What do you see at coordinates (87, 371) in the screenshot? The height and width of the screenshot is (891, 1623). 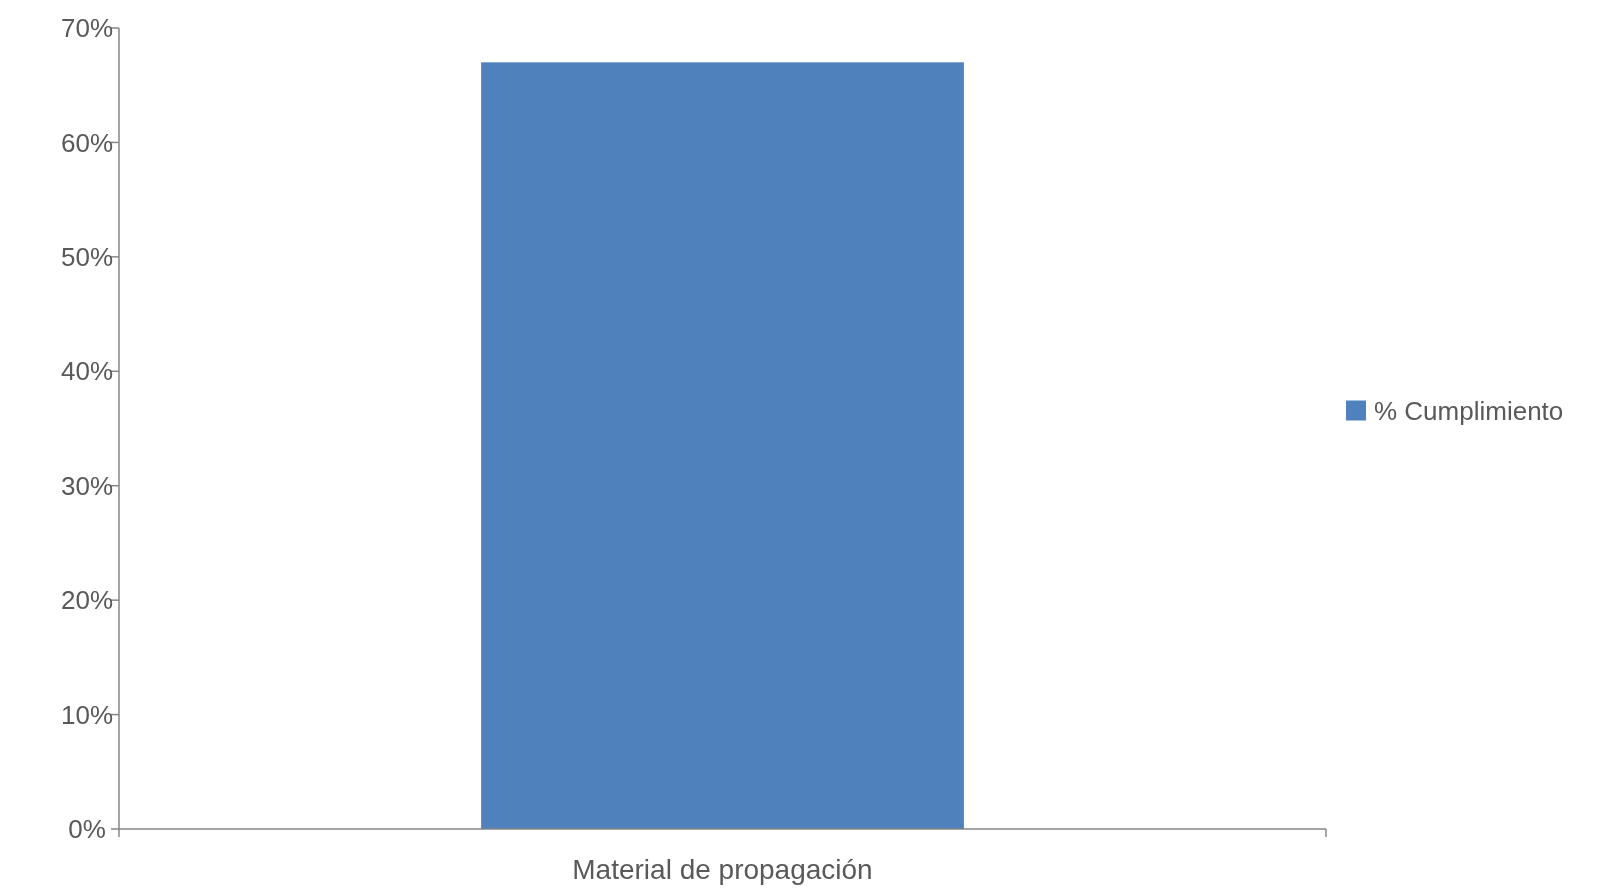 I see `y-tick-label: 40%` at bounding box center [87, 371].